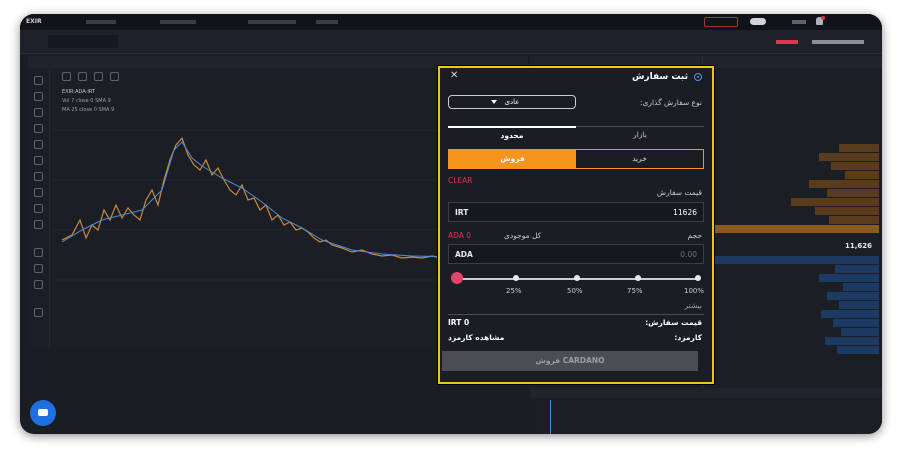  I want to click on summary-title: بیشتر, so click(693, 305).